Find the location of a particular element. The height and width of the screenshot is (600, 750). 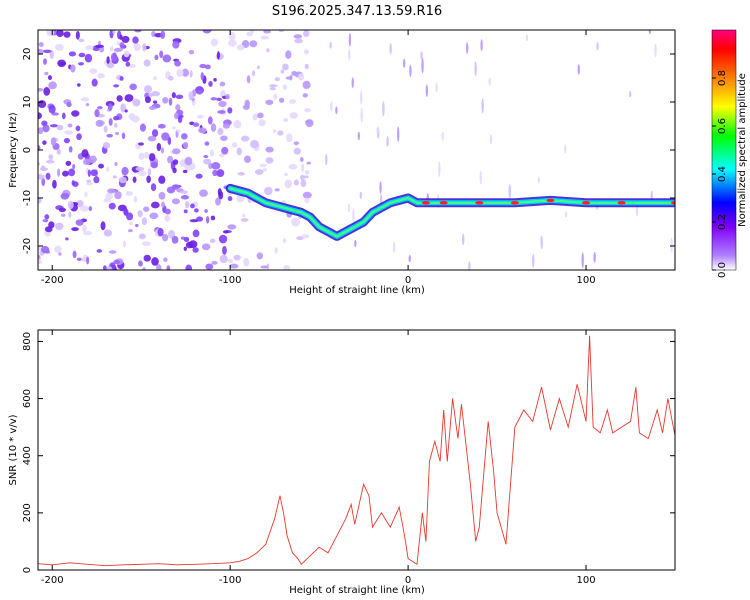

bottom-x-tick-label--200: -200 is located at coordinates (52, 580).